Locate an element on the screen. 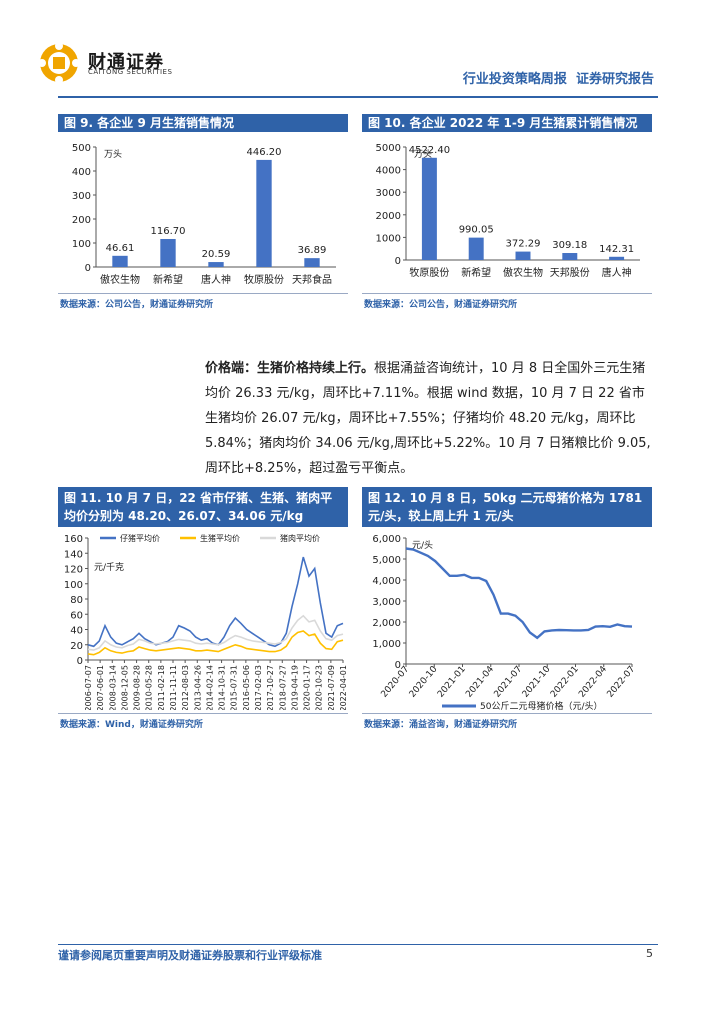 The height and width of the screenshot is (1024, 724). fig12-source: 数据来源：涌益咨询，财通证券研究所 is located at coordinates (441, 725).